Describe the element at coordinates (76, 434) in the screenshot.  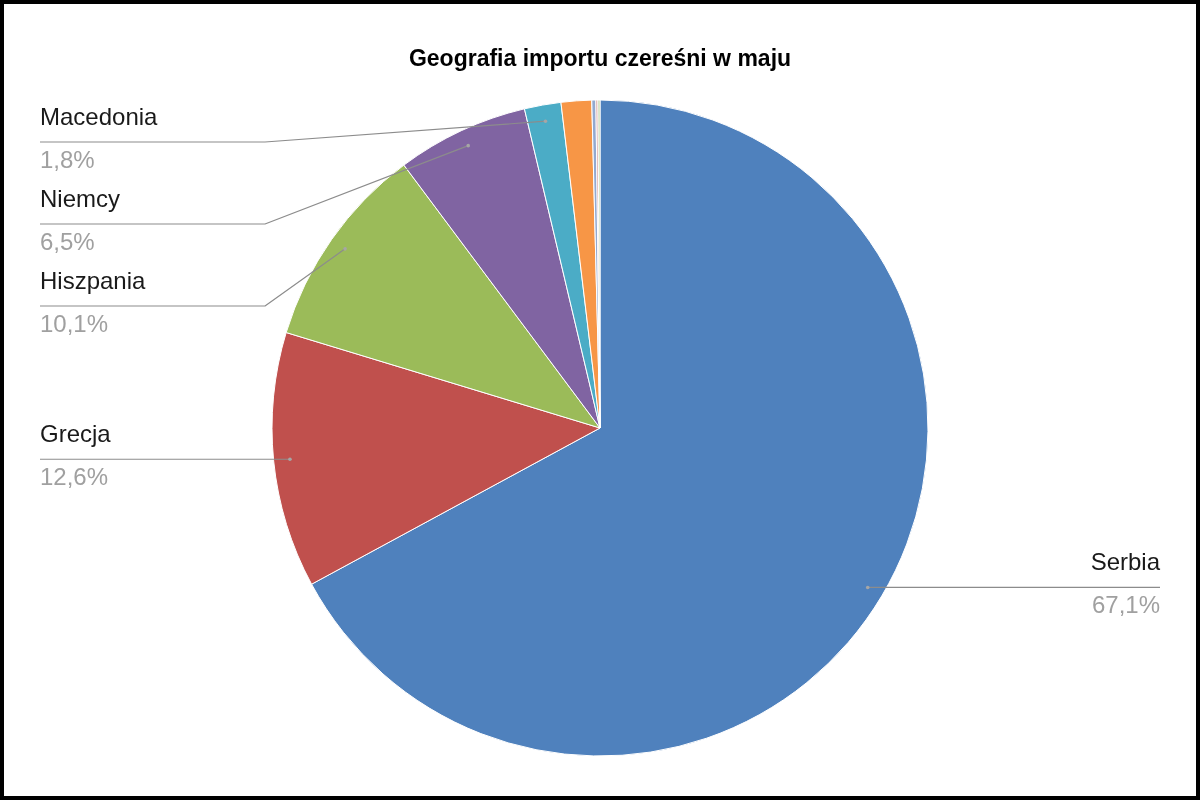
I see `slice-label: Grecja` at that location.